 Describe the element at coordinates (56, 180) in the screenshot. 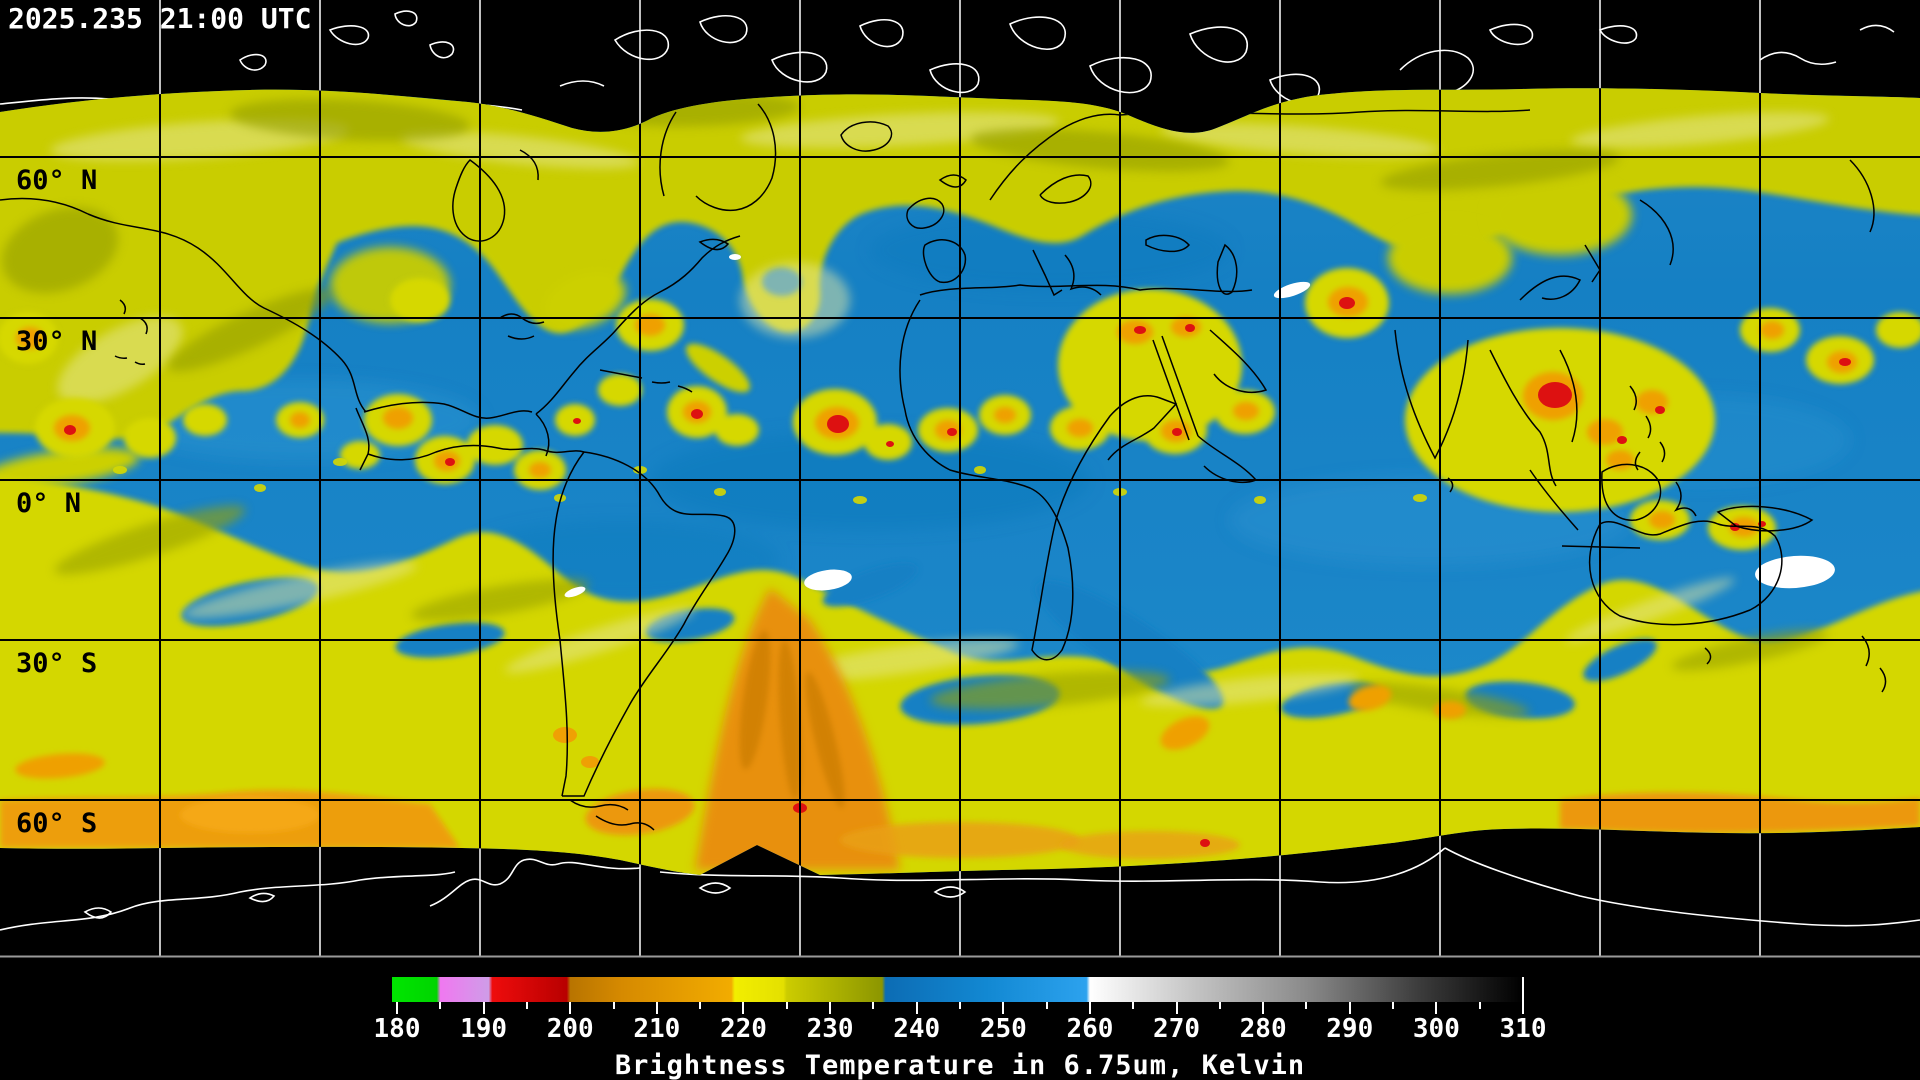

I see `latitude-label: 60° N` at that location.